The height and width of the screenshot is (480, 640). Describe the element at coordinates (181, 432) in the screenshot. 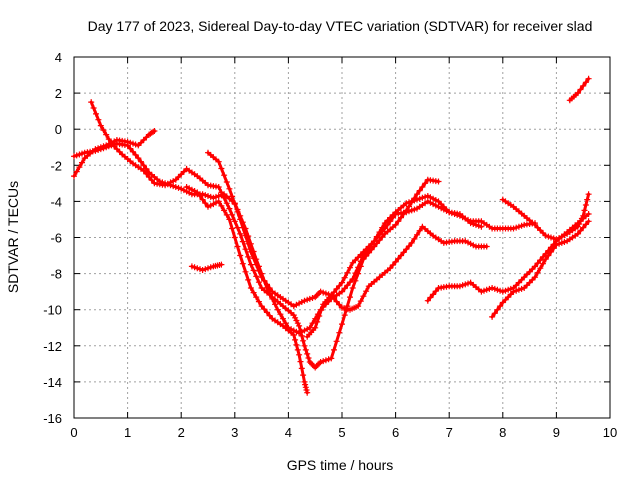

I see `x-tick-label: 2` at that location.